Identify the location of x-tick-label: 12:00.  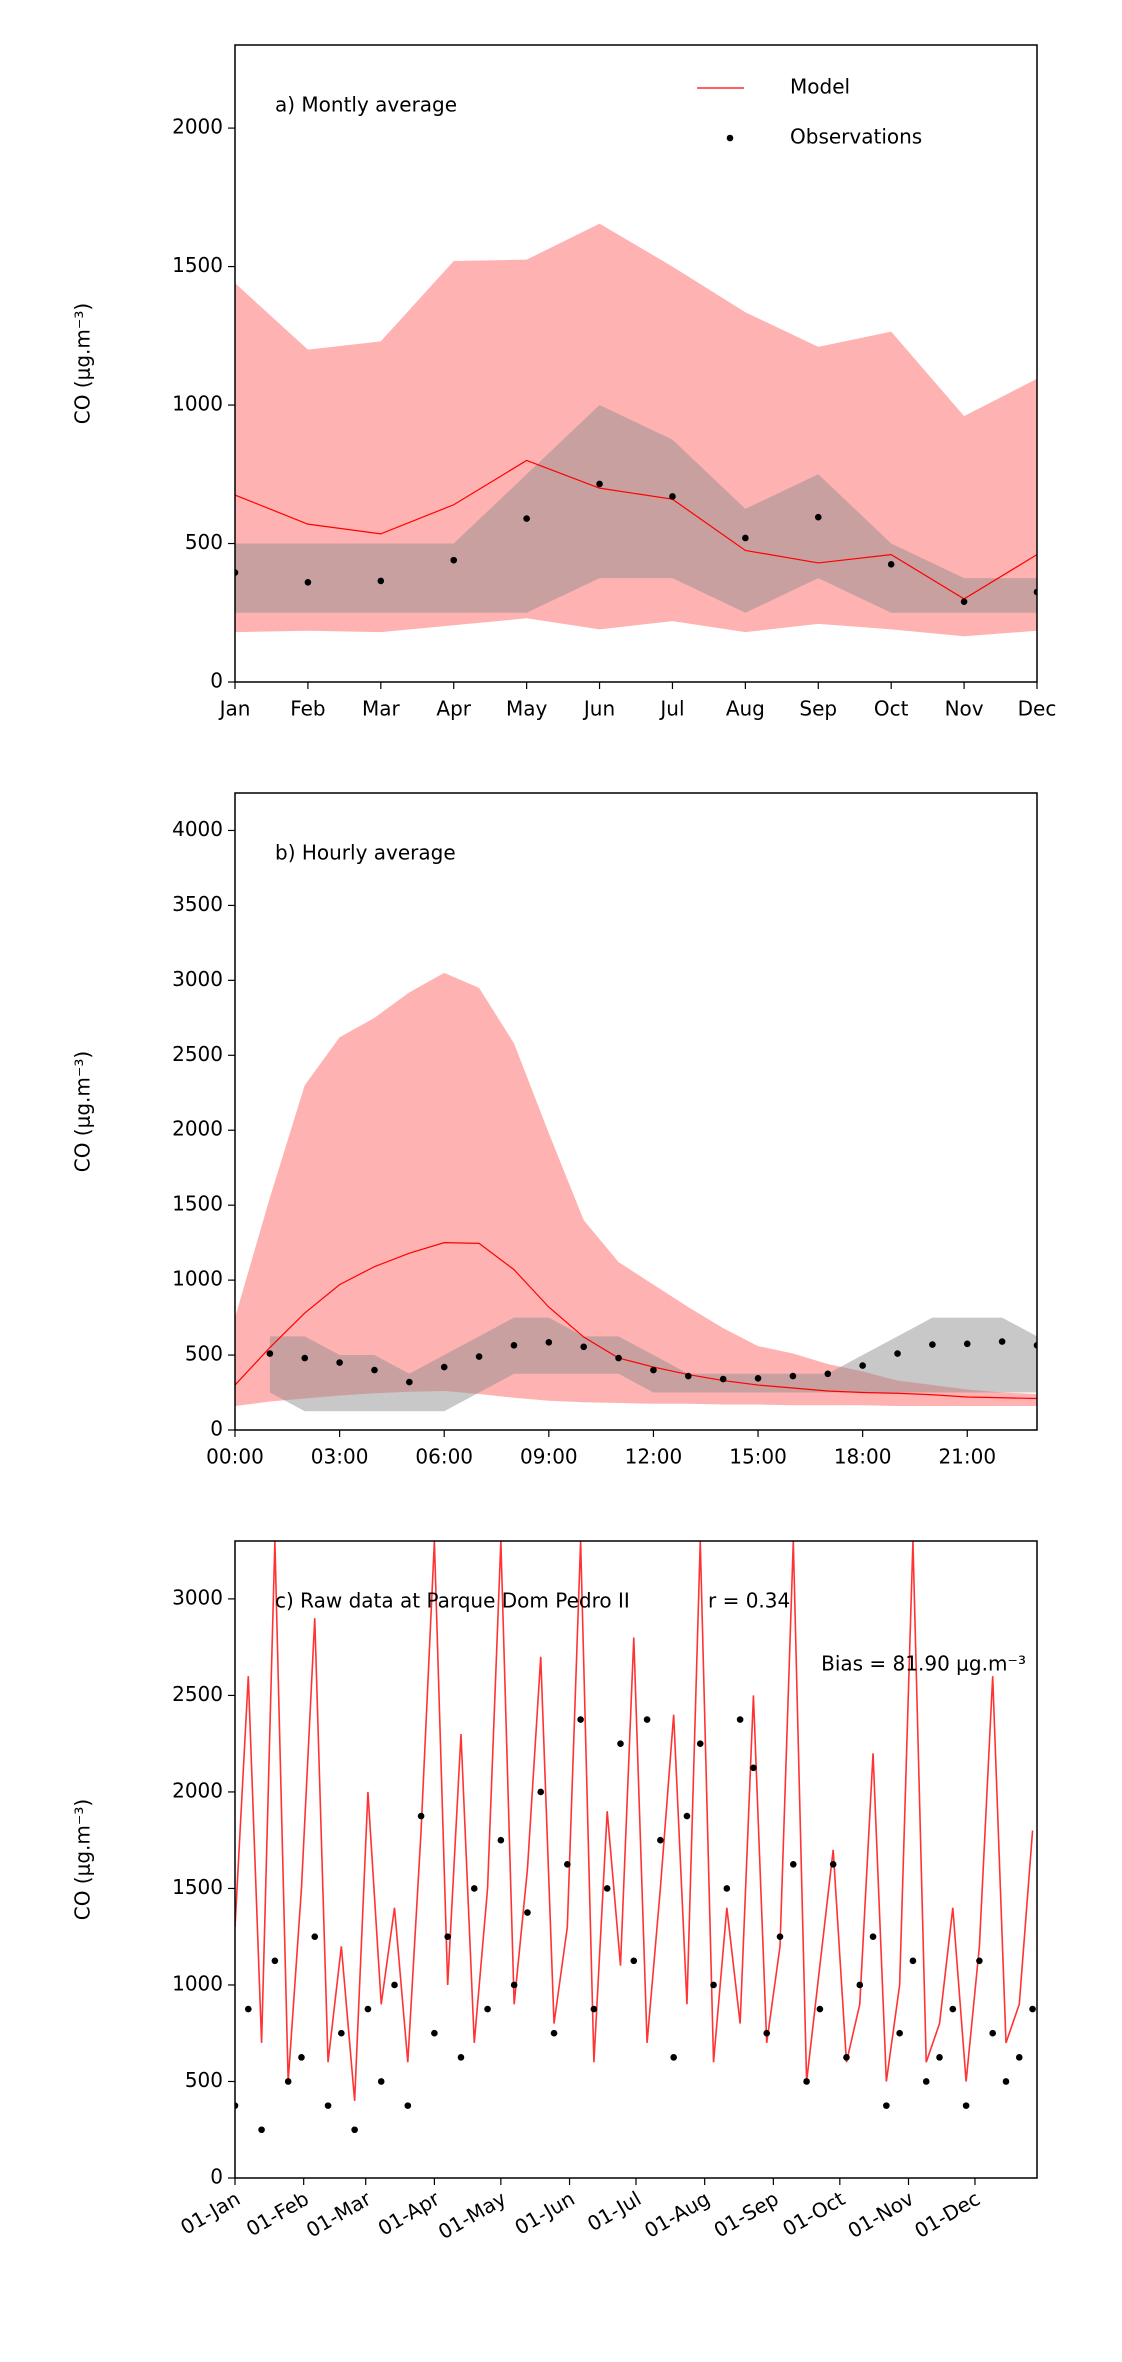
(654, 1457).